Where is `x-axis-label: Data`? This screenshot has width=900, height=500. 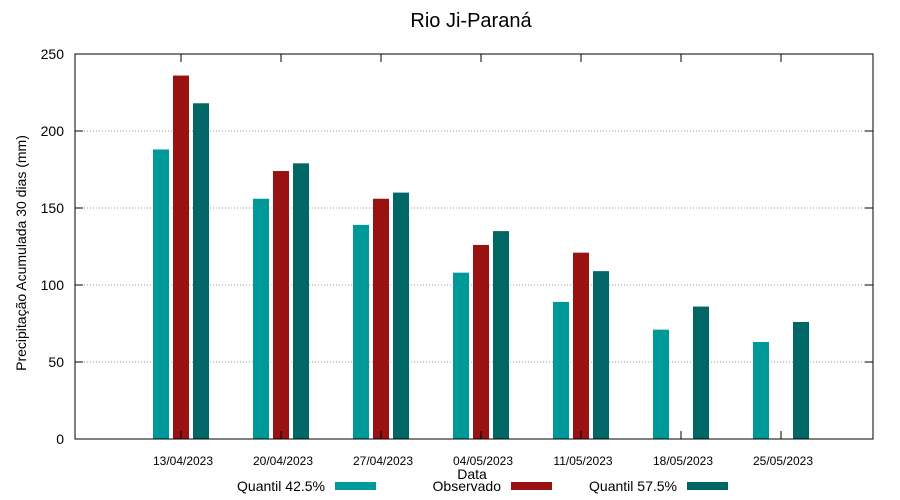
x-axis-label: Data is located at coordinates (472, 474).